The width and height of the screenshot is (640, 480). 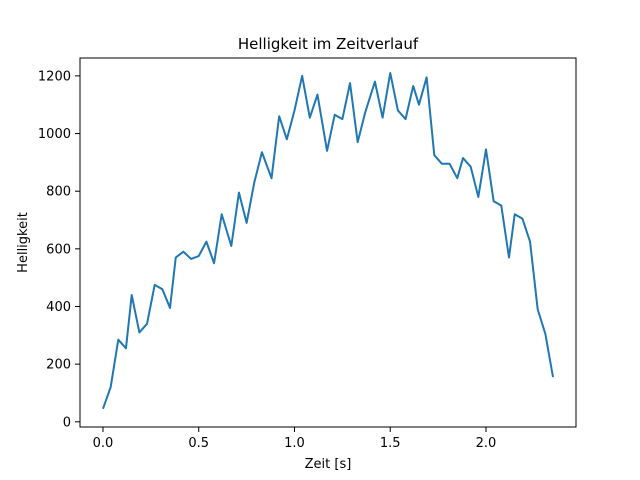 I want to click on y-tick-label: 0, so click(x=67, y=422).